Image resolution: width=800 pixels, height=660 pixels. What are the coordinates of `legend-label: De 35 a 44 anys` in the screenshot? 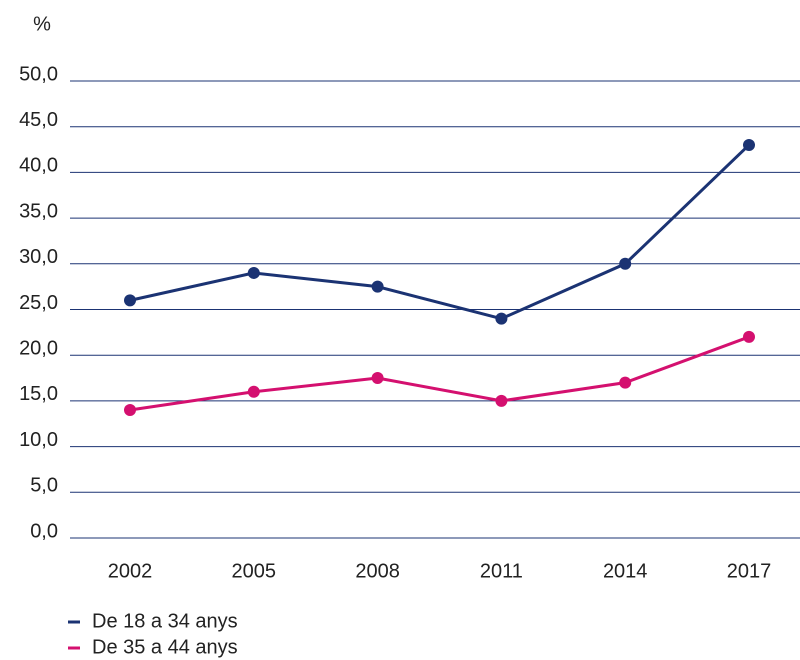 It's located at (165, 647).